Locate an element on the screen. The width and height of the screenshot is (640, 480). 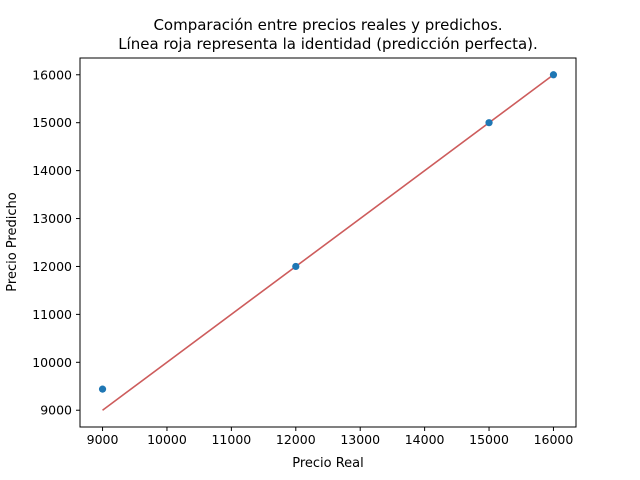
x-axis-ticks: 9000 10000 11000 12000 13000 14000 15000 16000 is located at coordinates (330, 437).